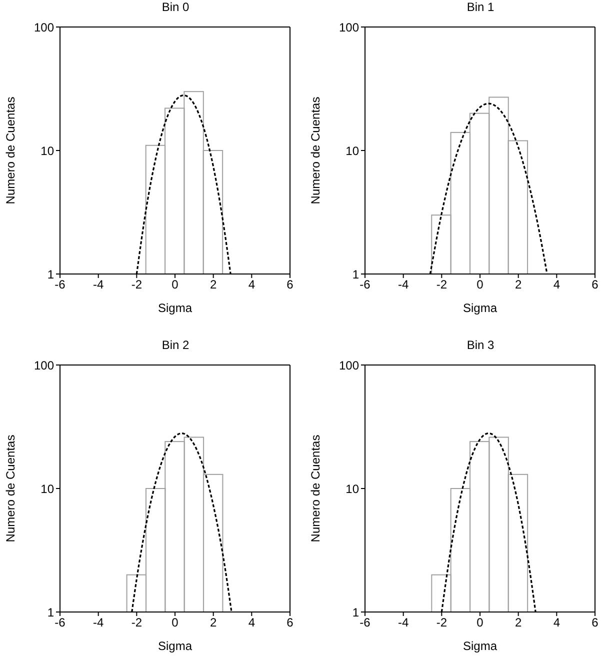 Image resolution: width=613 pixels, height=657 pixels. Describe the element at coordinates (175, 8) in the screenshot. I see `chart-title: Bin 0` at that location.